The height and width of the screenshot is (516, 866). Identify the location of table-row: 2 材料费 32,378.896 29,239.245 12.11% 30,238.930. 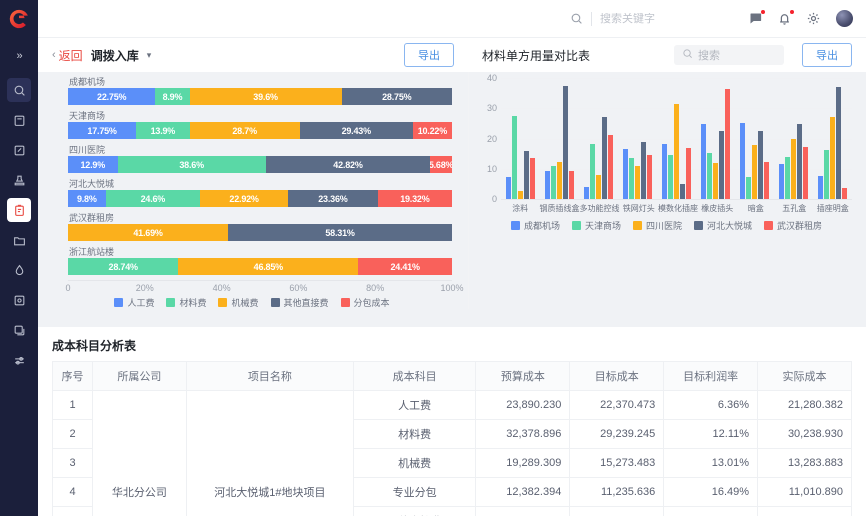
(452, 434).